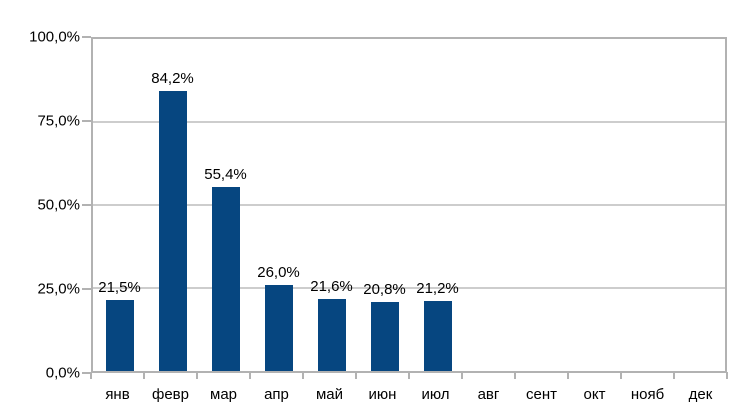 This screenshot has width=750, height=417. I want to click on bar-value-label: 21,6%, so click(331, 287).